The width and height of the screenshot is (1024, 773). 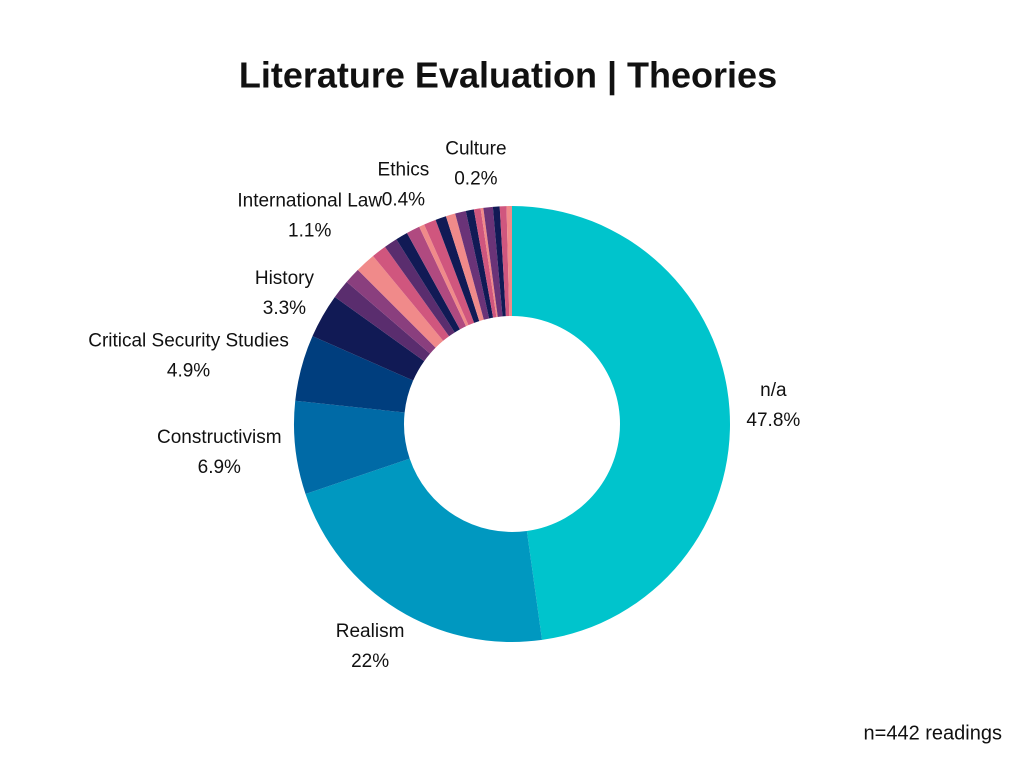 I want to click on chart-title: Literature Evaluation | Theories, so click(x=508, y=76).